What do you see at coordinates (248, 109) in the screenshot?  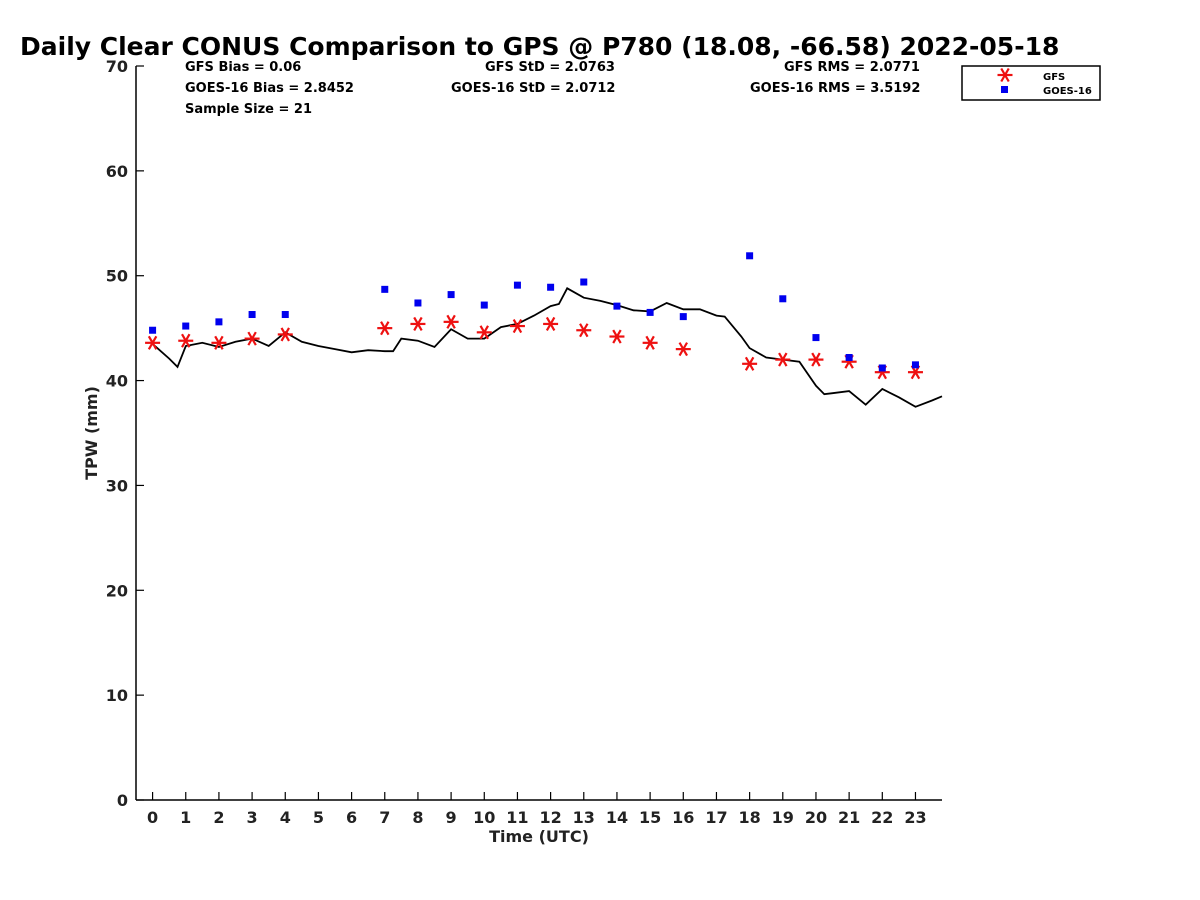 I see `sample-size-text: Sample Size = 21` at bounding box center [248, 109].